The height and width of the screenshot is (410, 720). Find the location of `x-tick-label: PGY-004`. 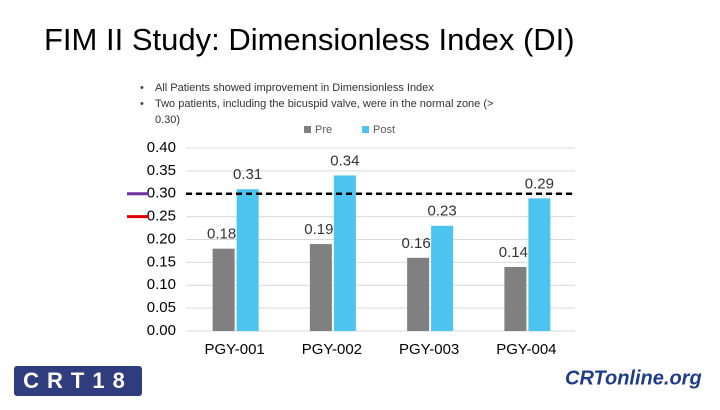

x-tick-label: PGY-004 is located at coordinates (526, 349).